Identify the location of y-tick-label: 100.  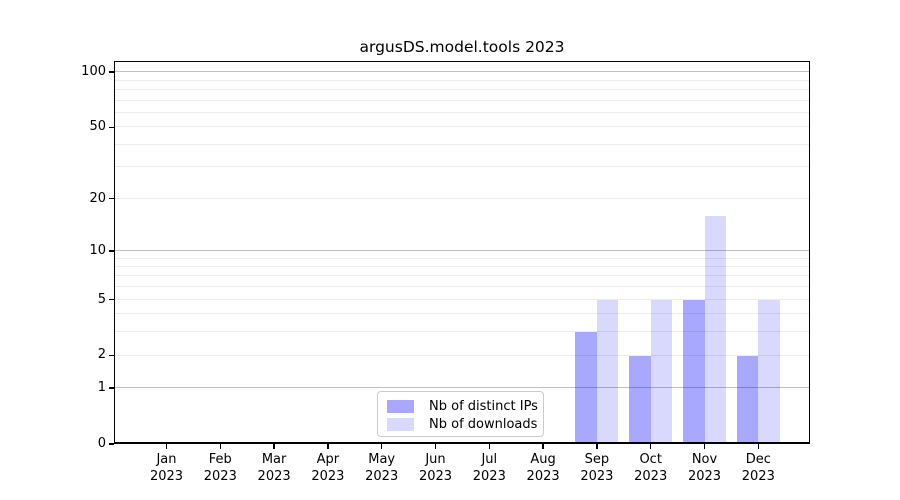
(93, 72).